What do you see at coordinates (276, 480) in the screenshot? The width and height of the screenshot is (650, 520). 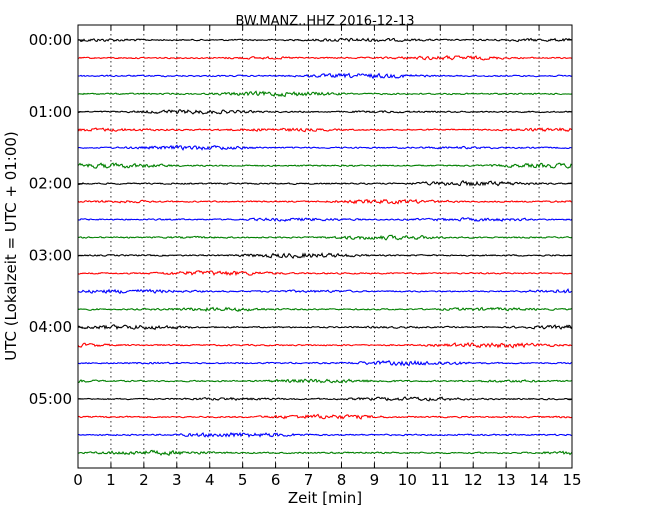 I see `x-tick-label: 6` at bounding box center [276, 480].